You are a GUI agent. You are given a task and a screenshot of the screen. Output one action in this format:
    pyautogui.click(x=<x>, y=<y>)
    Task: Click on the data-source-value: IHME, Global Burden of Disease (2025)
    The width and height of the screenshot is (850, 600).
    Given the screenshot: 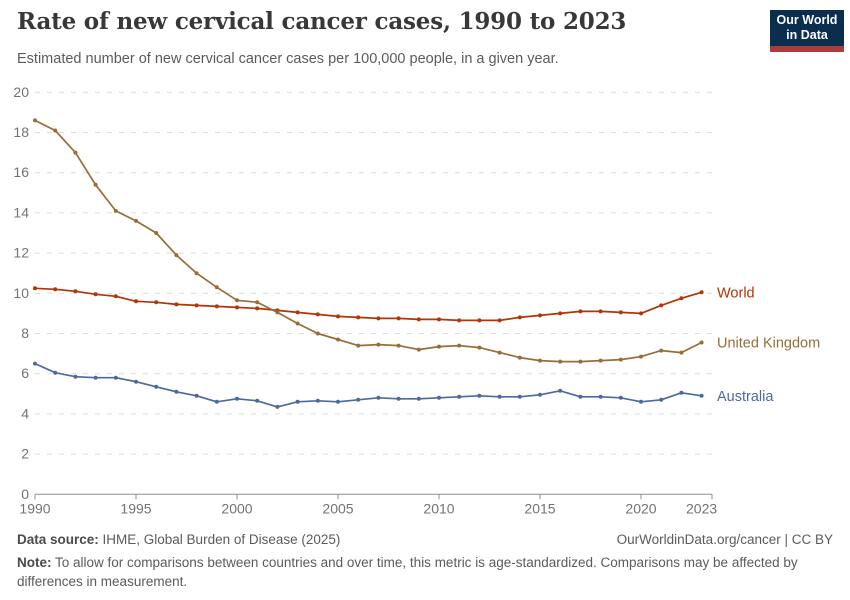 What is the action you would take?
    pyautogui.click(x=219, y=539)
    